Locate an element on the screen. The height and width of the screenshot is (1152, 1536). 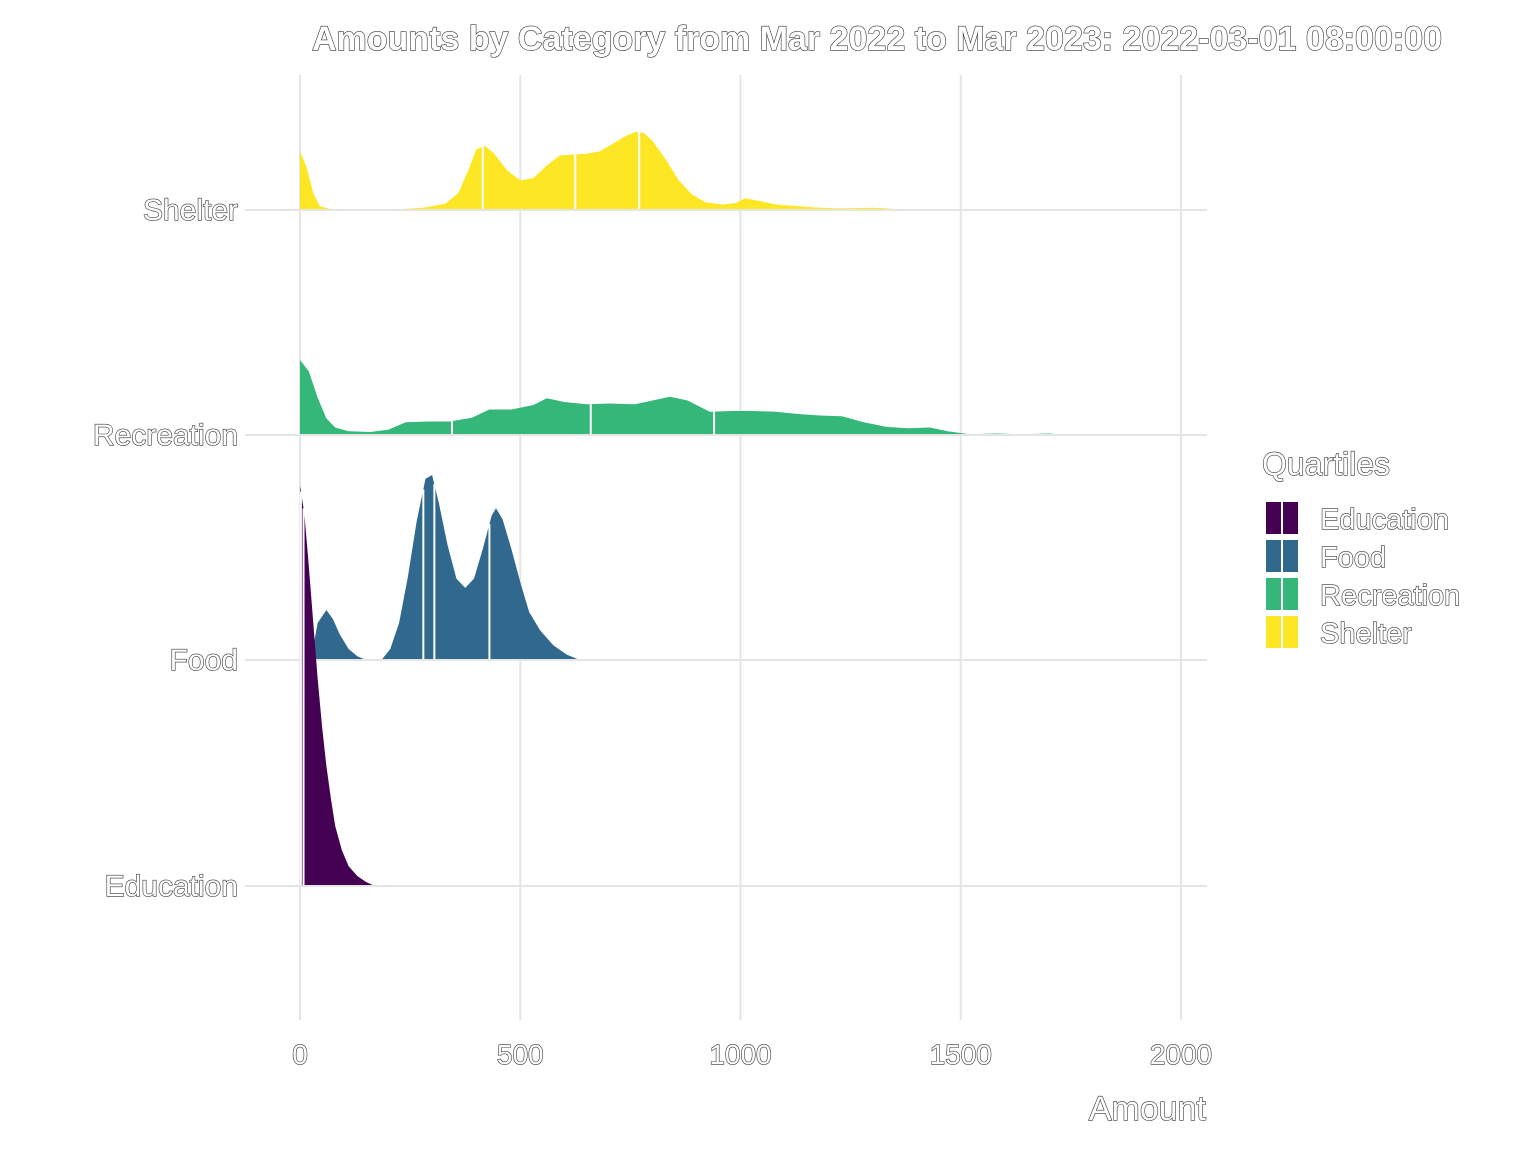
legend: Quartiles Education Food Recreation Shelter is located at coordinates (1361, 548).